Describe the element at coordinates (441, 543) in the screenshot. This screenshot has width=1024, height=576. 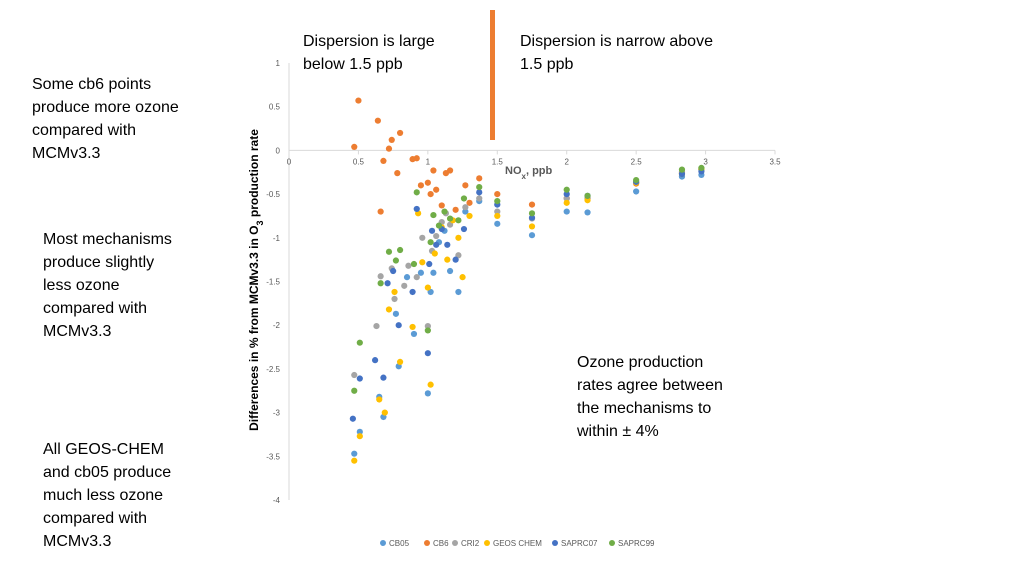
I see `legend-label-cb6: CB6` at that location.